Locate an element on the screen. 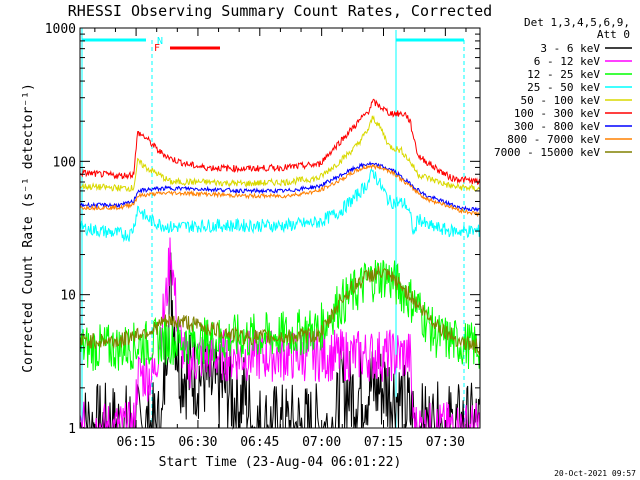  x-tick-label: 07:15 is located at coordinates (383, 442).